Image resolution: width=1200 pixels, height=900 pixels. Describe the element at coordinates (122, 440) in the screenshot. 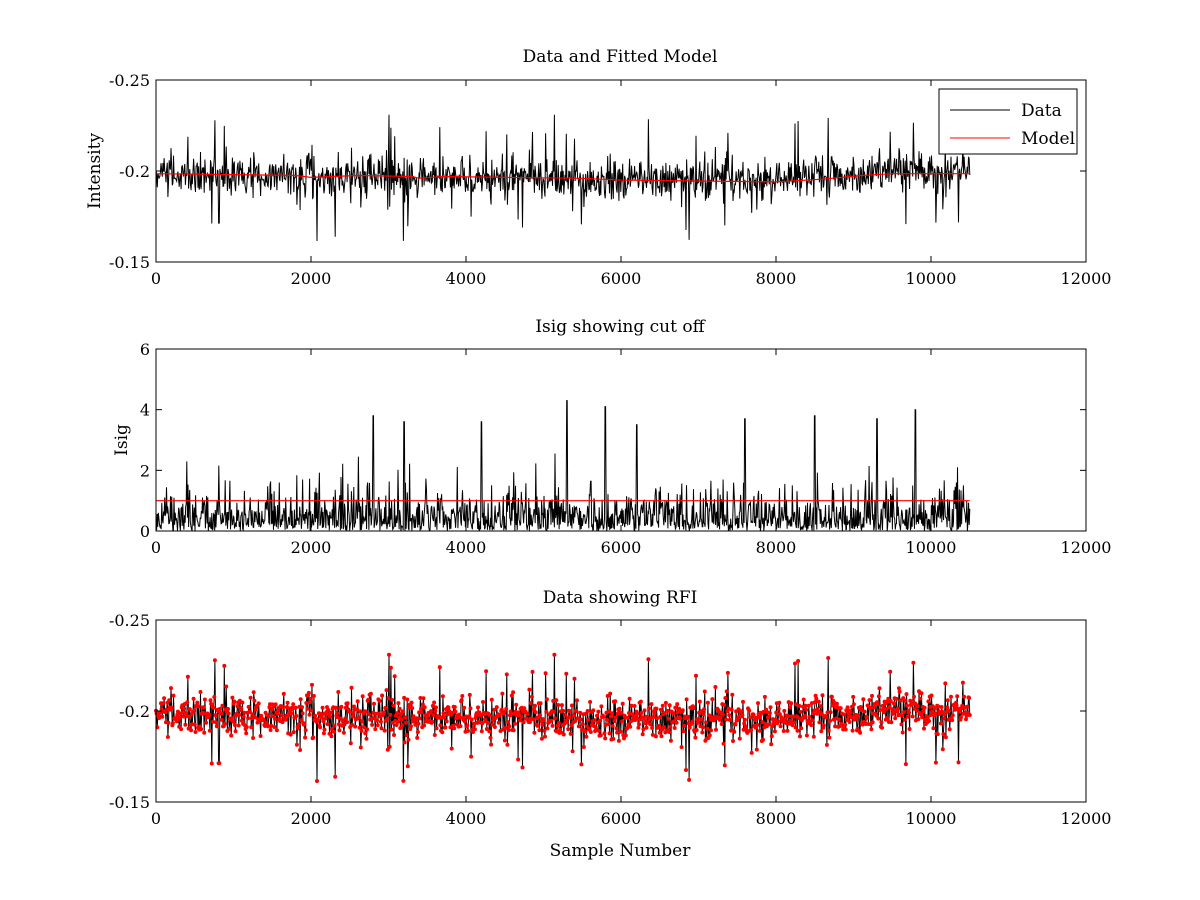

I see `y-axis-label: Isig` at that location.